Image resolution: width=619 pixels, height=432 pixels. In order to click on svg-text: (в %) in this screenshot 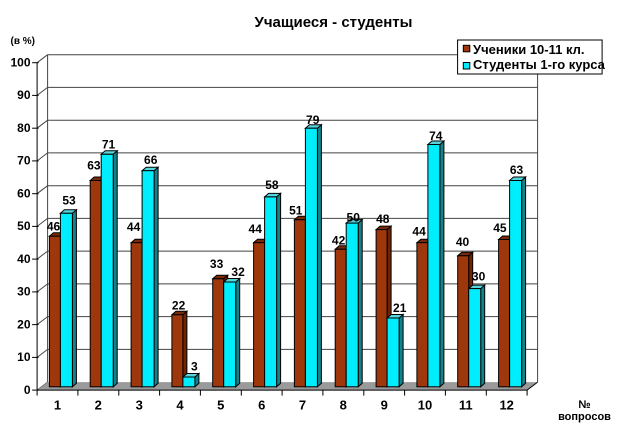, I will do `click(23, 41)`.